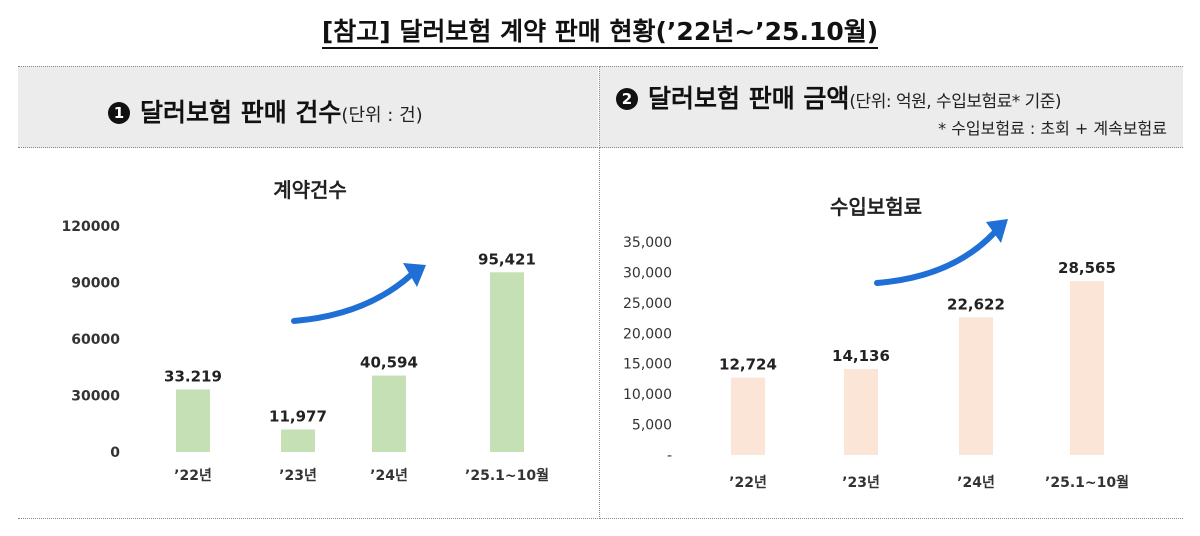 The width and height of the screenshot is (1200, 536). I want to click on panel-amount-heading: 2 달러보험 판매 금액(단위: 억원, 수입보험료* 기준), so click(839, 97).